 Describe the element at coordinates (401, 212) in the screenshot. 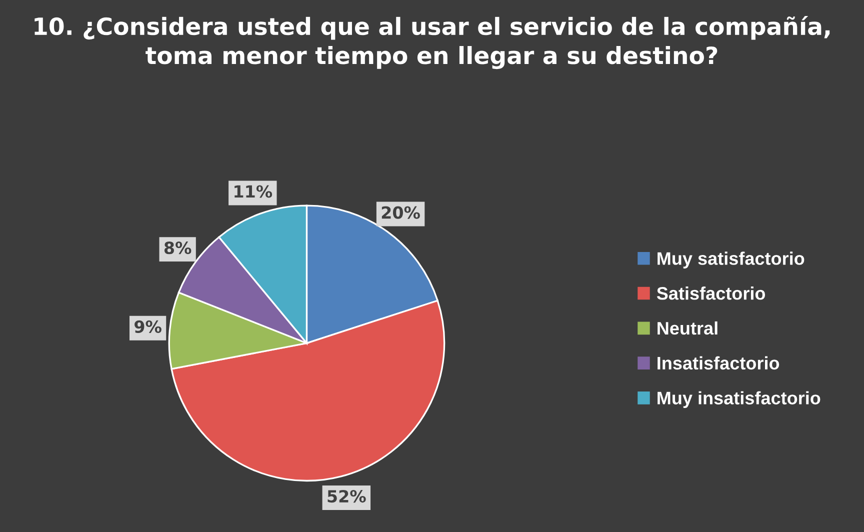

I see `data-label: 20%` at that location.